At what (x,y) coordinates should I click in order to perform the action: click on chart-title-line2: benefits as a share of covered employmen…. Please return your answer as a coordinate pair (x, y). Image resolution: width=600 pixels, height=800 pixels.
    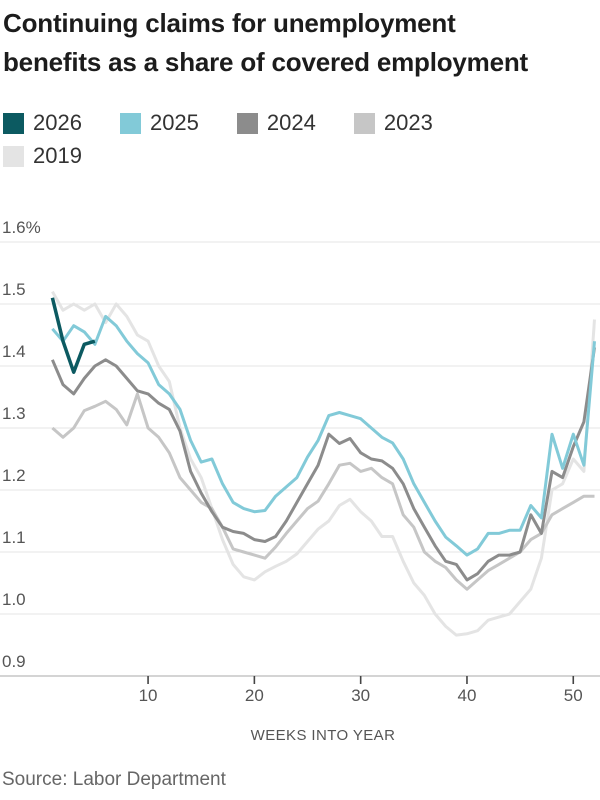
    Looking at the image, I should click on (265, 62).